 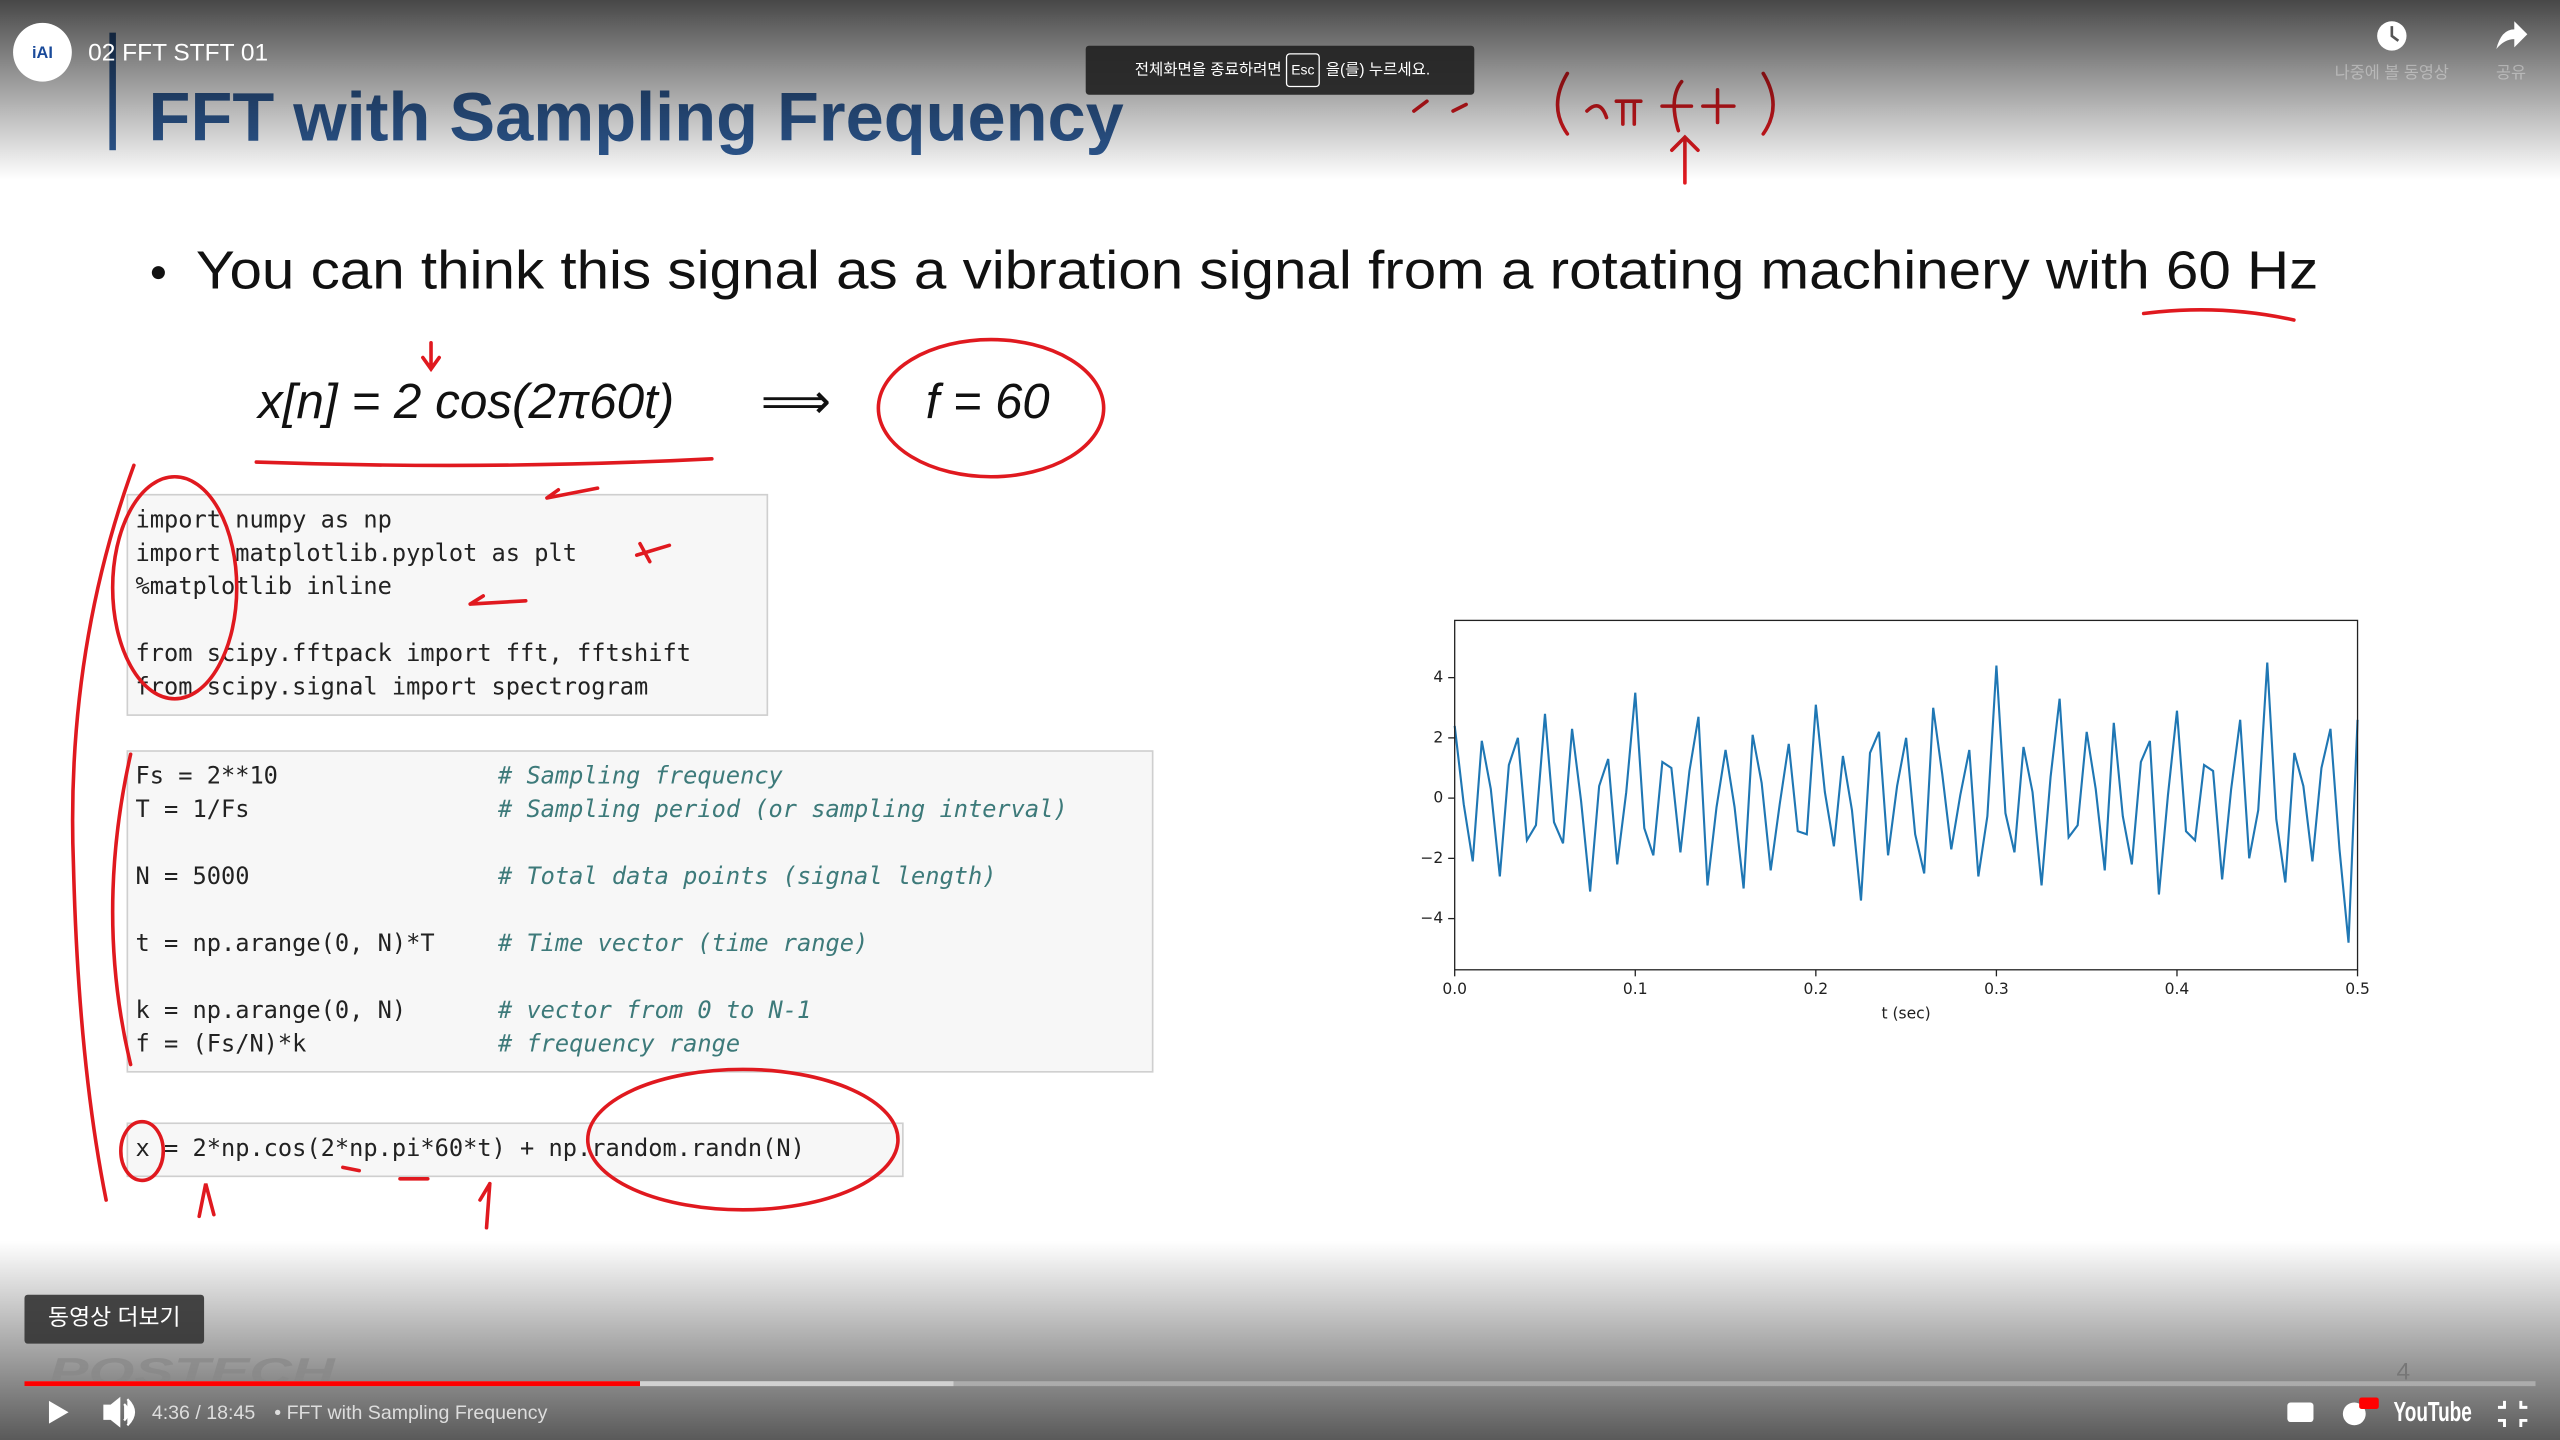 I want to click on equation-lhs: x[n] = 2 cos(2π60t), so click(x=465, y=402).